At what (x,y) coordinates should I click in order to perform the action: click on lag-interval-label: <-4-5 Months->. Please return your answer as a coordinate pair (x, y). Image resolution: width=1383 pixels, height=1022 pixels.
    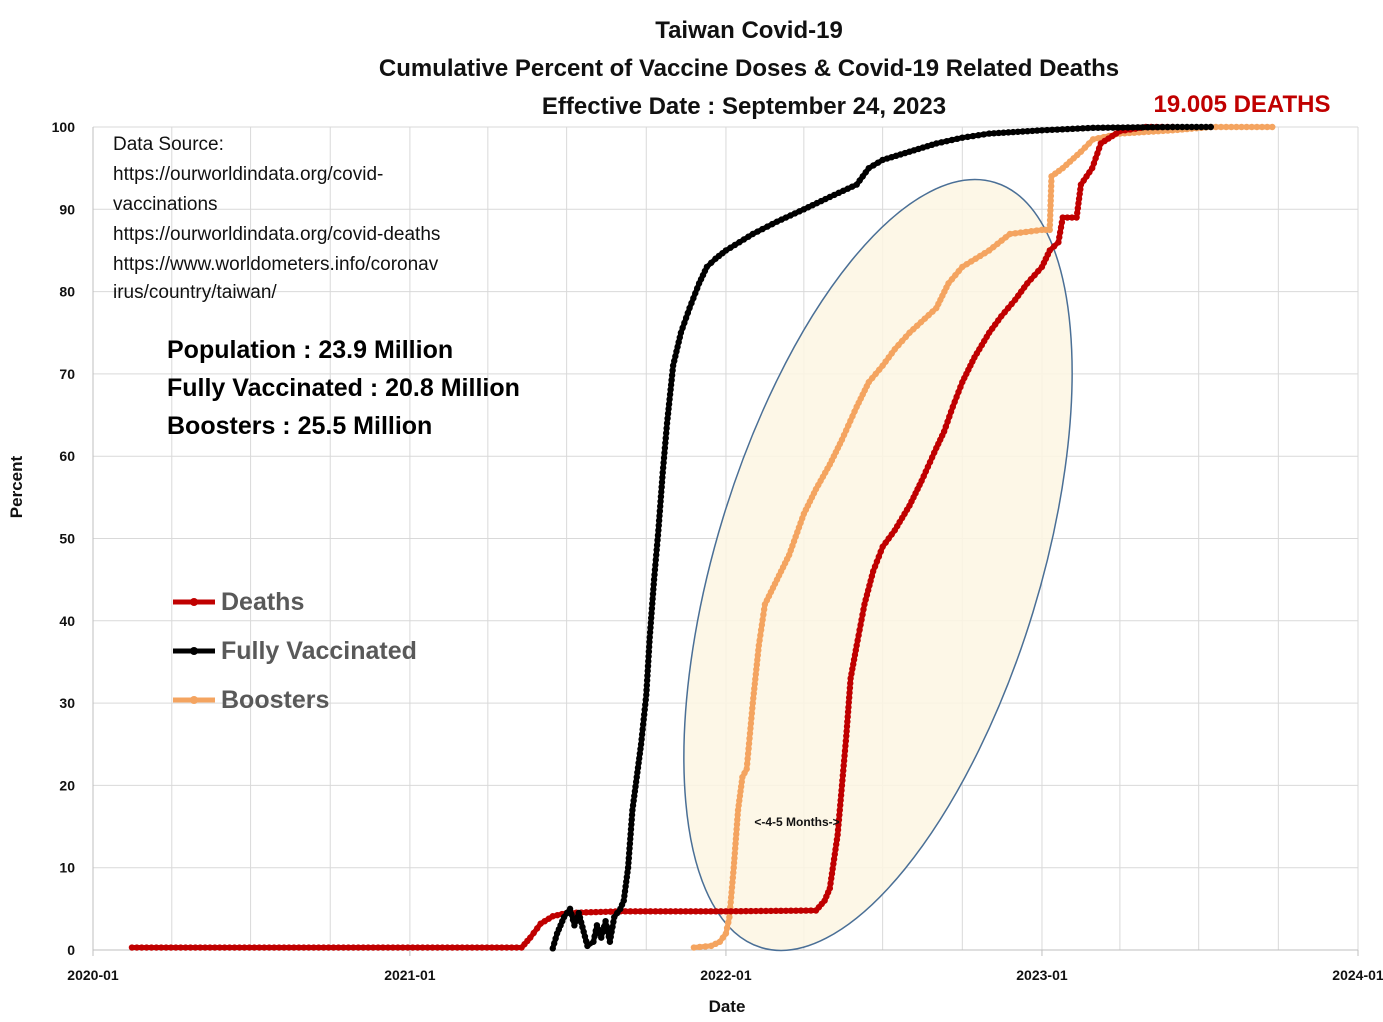
    Looking at the image, I should click on (796, 822).